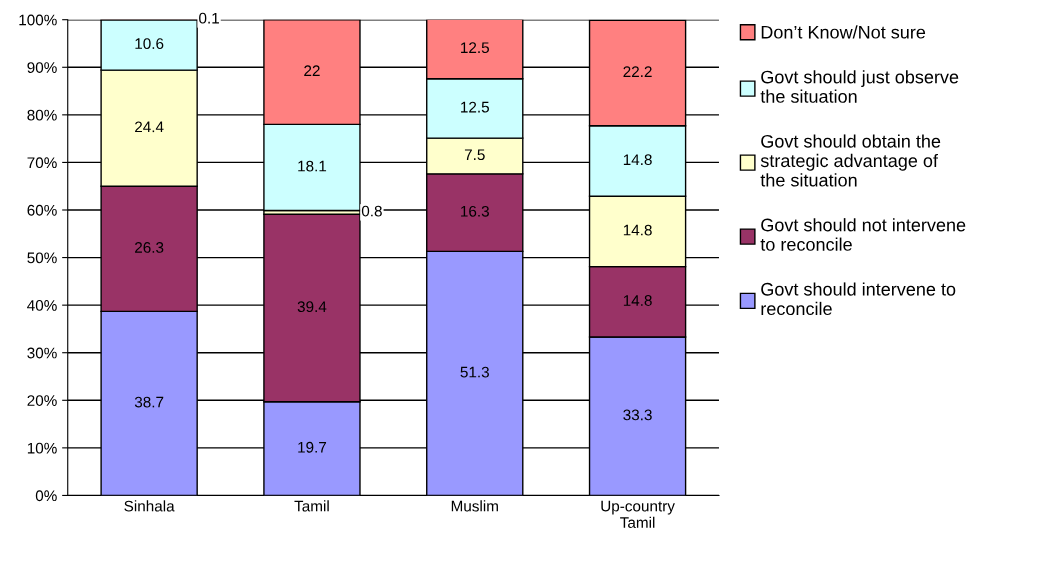 The height and width of the screenshot is (563, 1042). What do you see at coordinates (371, 211) in the screenshot?
I see `data-label: 0.8` at bounding box center [371, 211].